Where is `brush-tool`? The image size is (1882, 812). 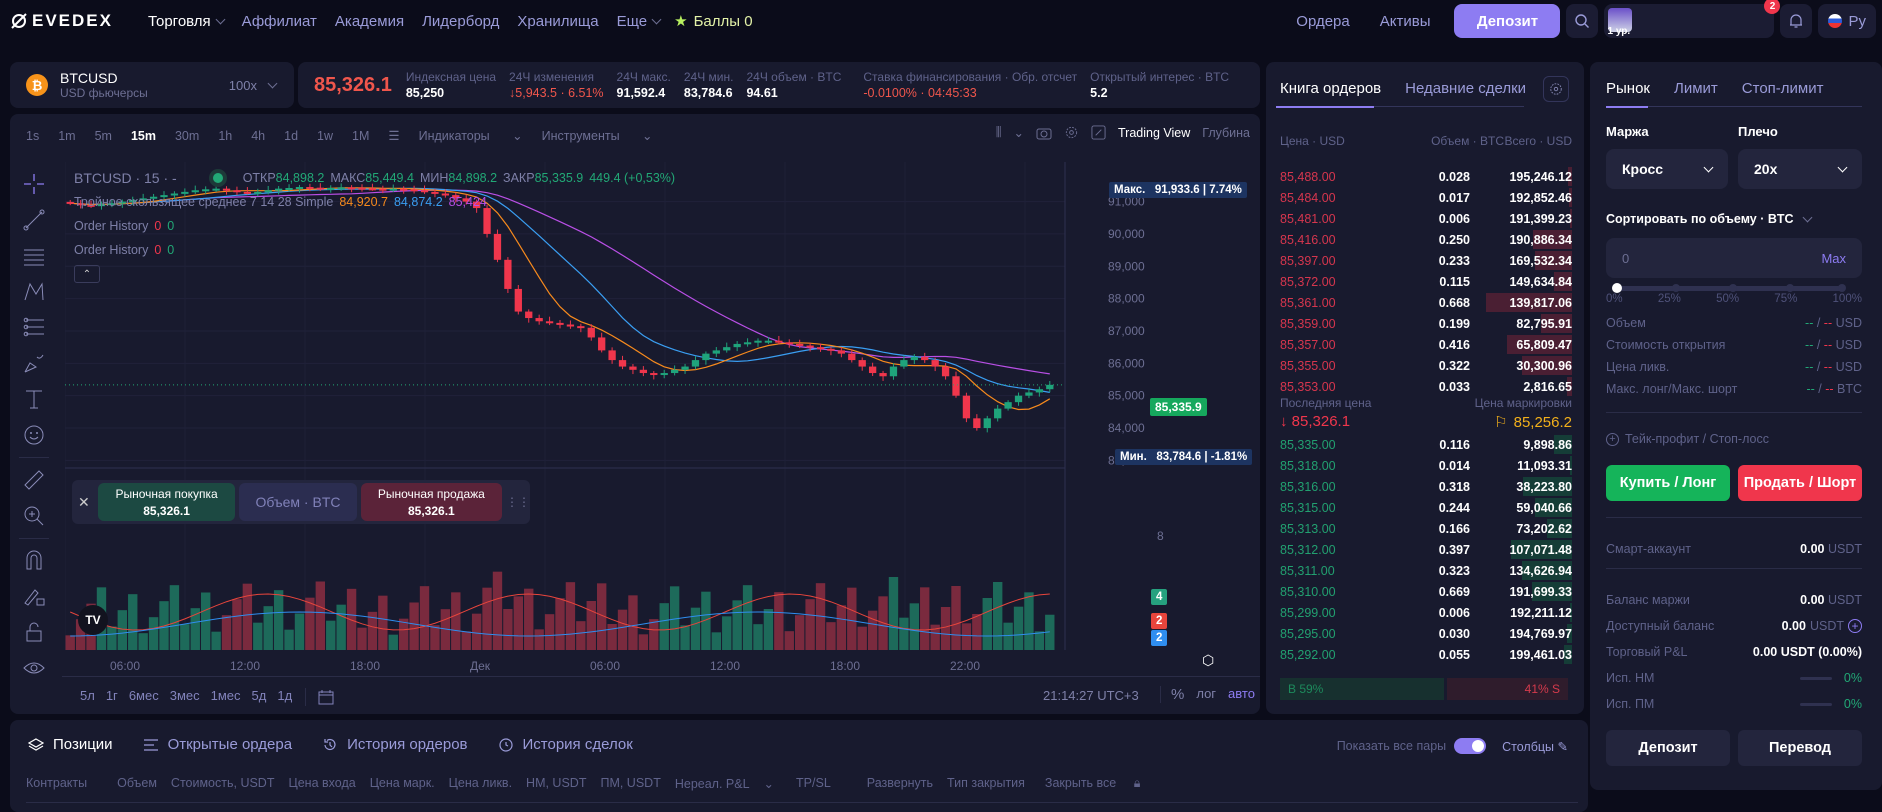
brush-tool is located at coordinates (34, 363).